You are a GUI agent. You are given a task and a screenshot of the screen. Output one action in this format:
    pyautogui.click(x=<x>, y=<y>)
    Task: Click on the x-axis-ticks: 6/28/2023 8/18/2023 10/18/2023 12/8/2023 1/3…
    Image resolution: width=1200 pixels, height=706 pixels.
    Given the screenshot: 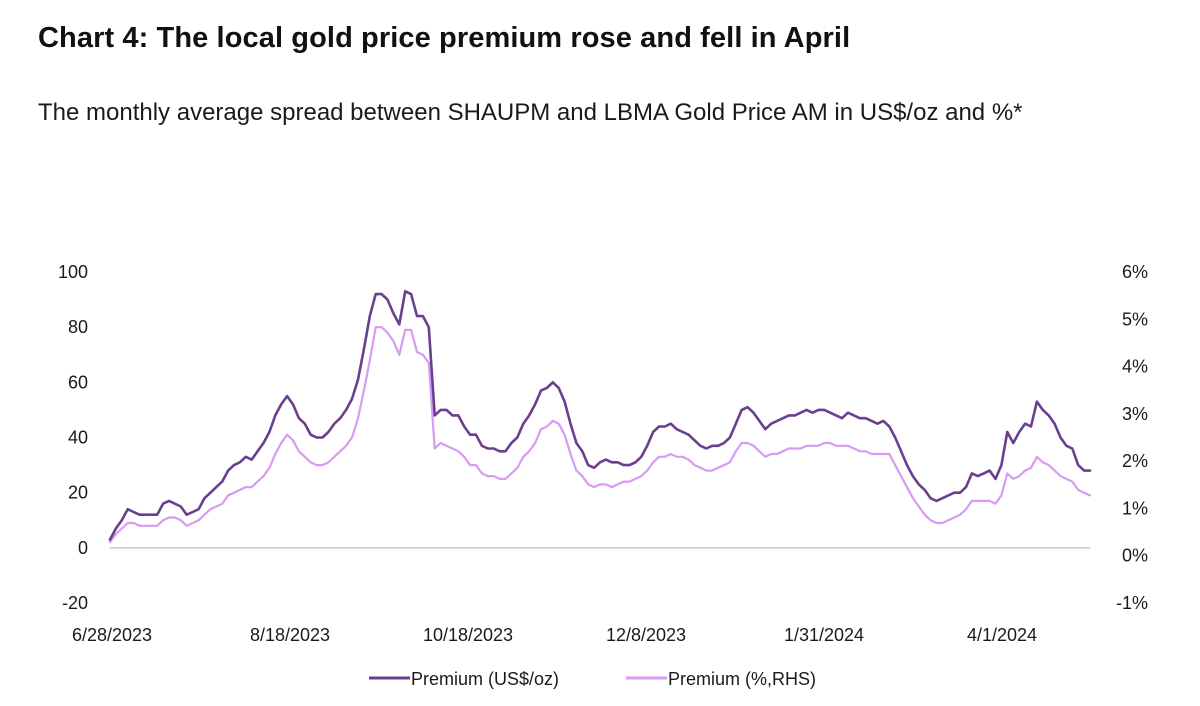 What is the action you would take?
    pyautogui.click(x=554, y=635)
    